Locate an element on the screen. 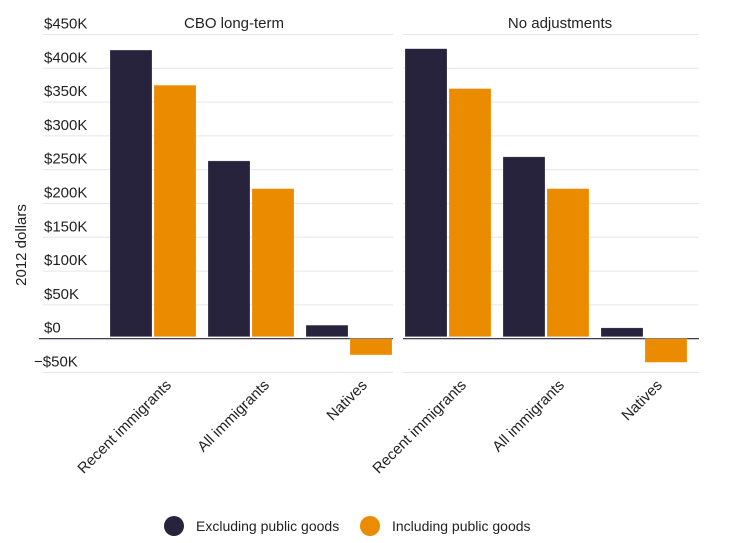 The height and width of the screenshot is (543, 756). legend-label-including: Including public goods is located at coordinates (461, 526).